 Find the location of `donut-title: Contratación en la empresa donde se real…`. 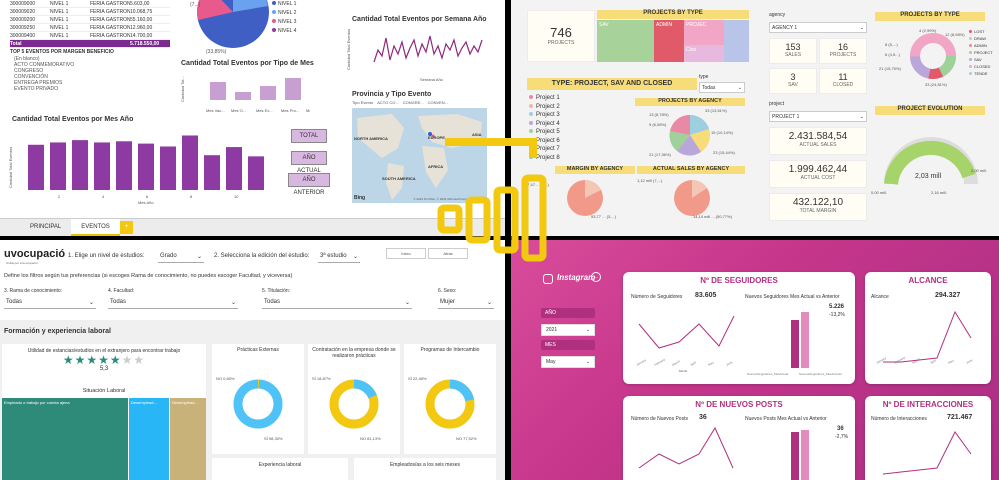

donut-title: Contratación en la empresa donde se real… is located at coordinates (354, 353).